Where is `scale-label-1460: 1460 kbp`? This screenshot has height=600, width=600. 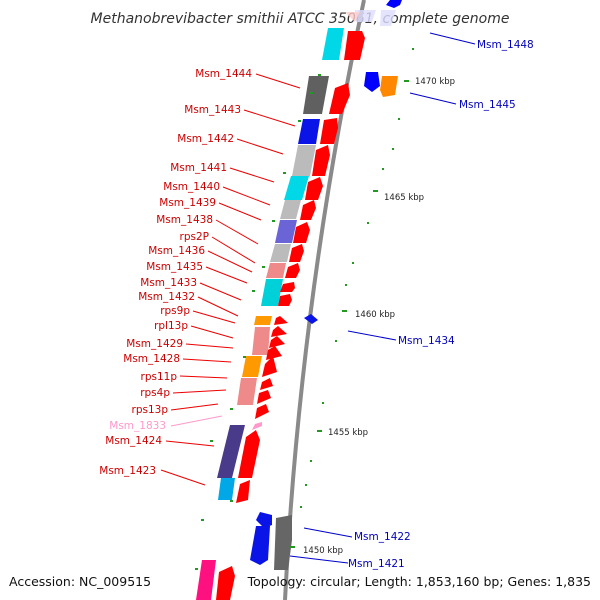
scale-label-1460: 1460 kbp is located at coordinates (375, 315).